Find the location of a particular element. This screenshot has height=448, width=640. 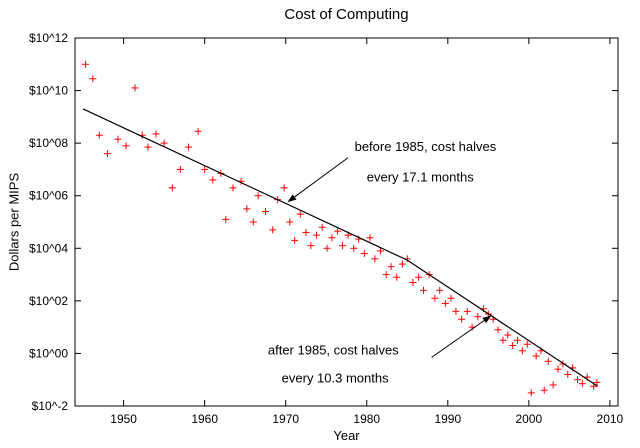

y-tick-label: $10^04 is located at coordinates (48, 248).